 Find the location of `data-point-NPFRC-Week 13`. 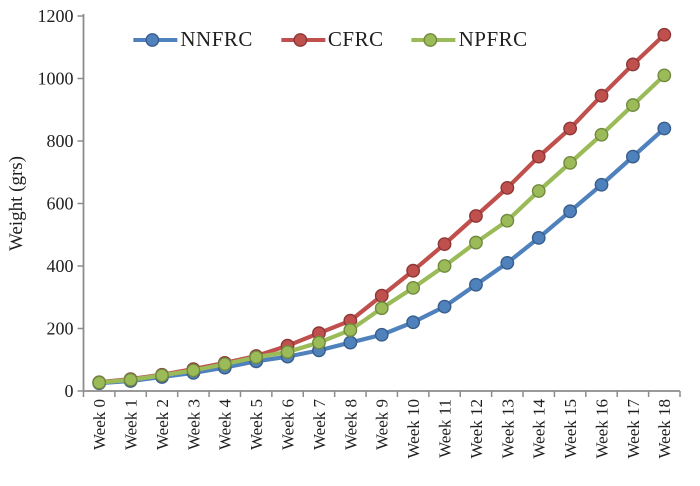

data-point-NPFRC-Week 13 is located at coordinates (507, 220).